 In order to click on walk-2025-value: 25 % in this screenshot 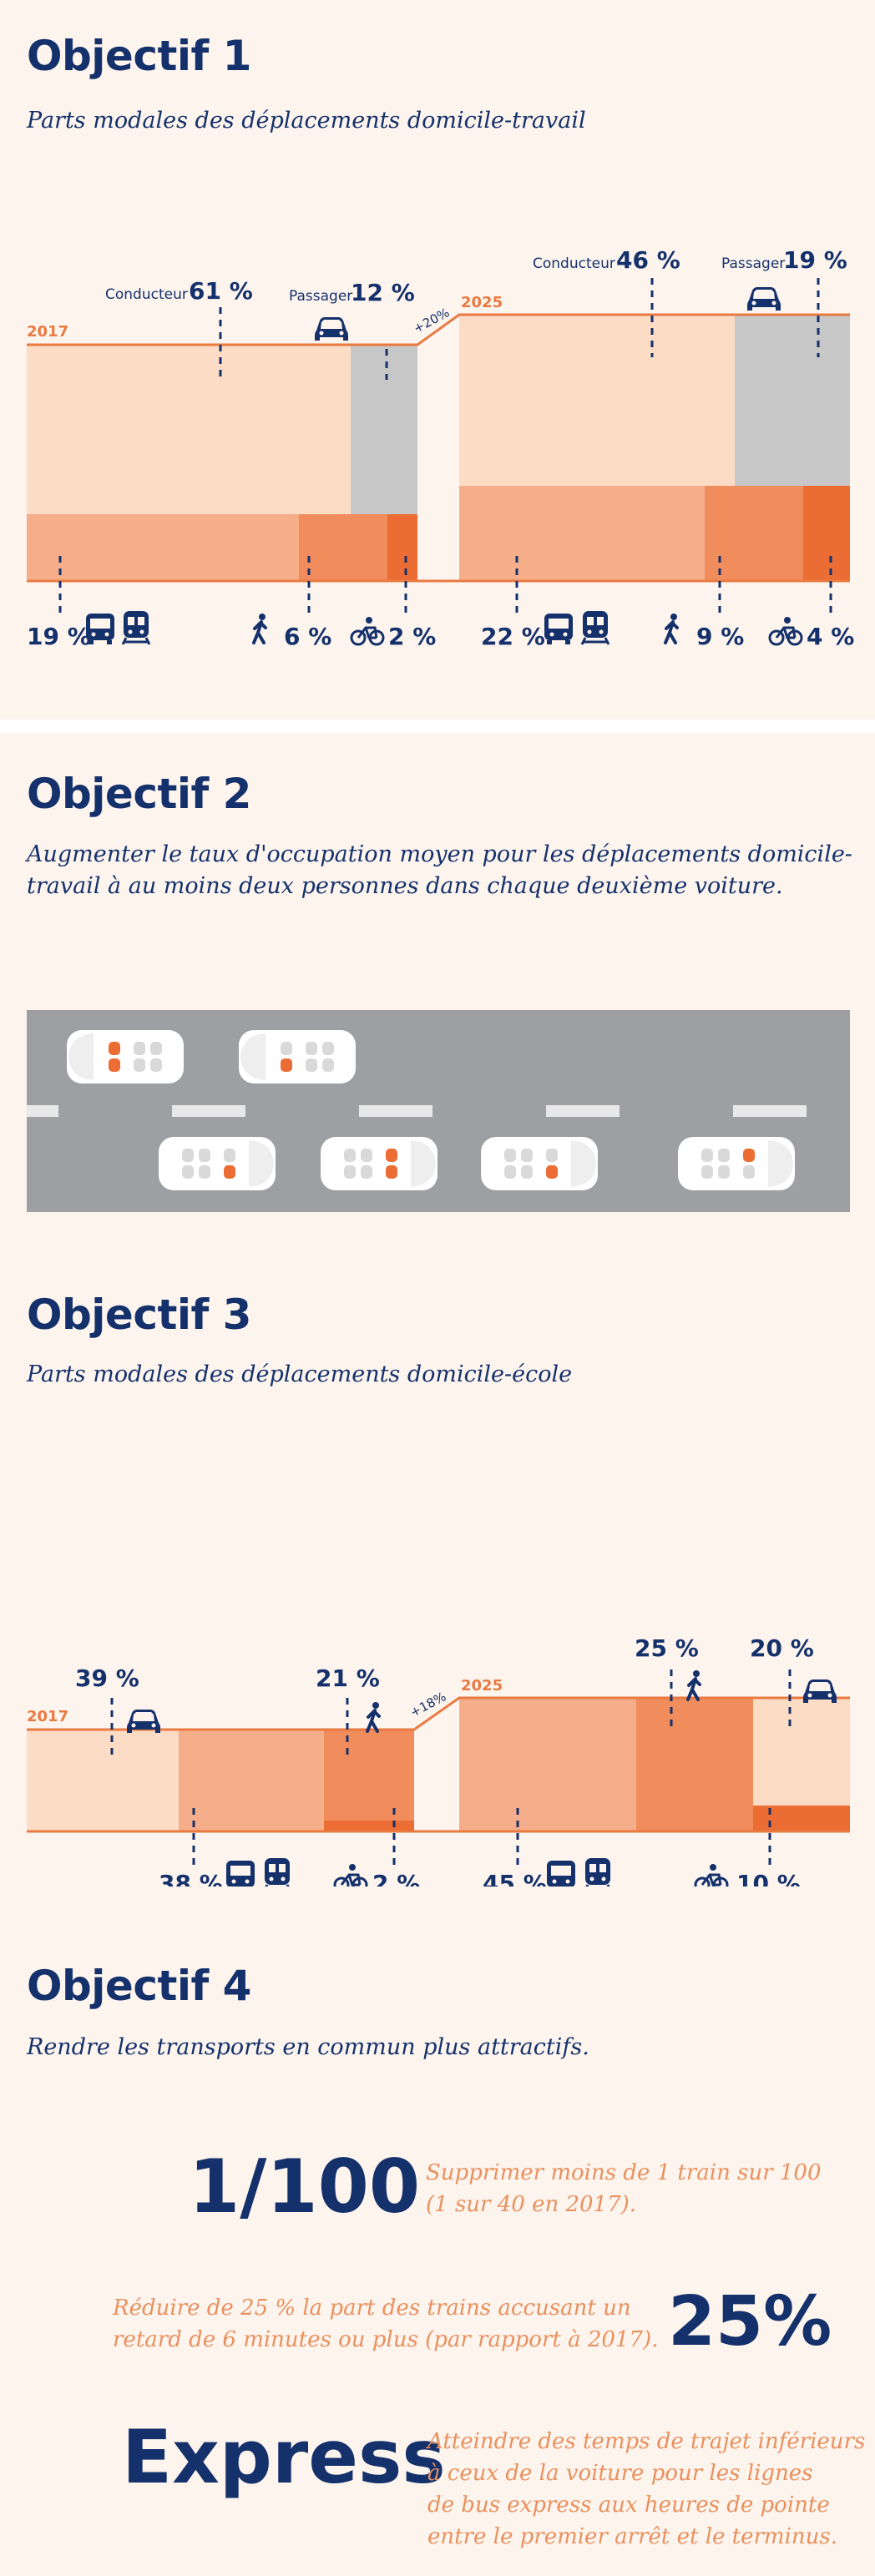, I will do `click(667, 1648)`.